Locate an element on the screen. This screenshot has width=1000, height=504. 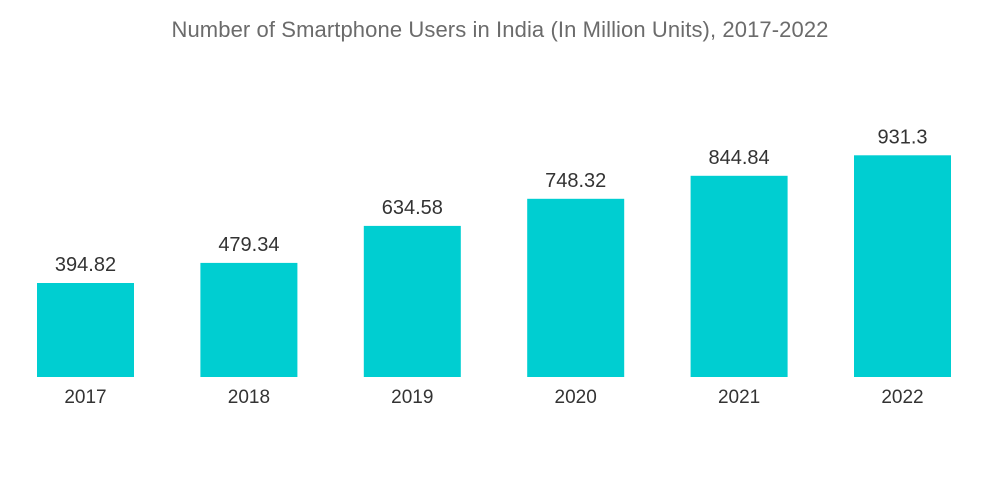
value-label-2021: 844.84 is located at coordinates (739, 158).